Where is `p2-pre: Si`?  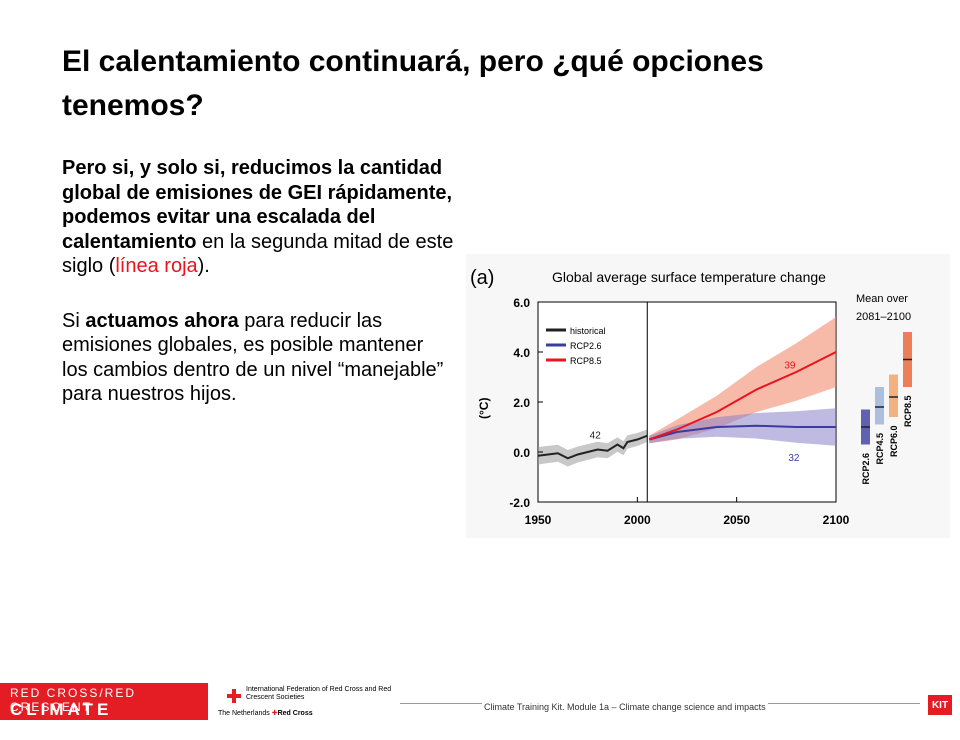 p2-pre: Si is located at coordinates (74, 320).